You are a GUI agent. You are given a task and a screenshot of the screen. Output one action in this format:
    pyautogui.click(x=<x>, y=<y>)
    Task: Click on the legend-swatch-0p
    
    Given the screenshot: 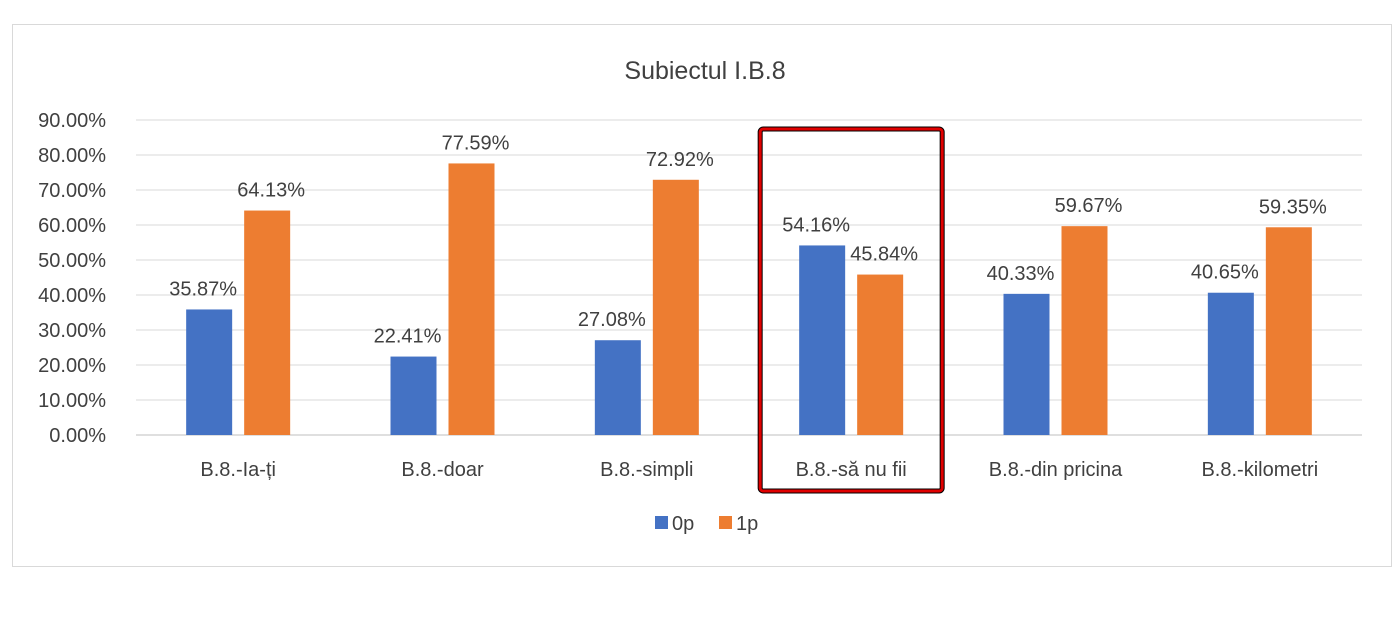 What is the action you would take?
    pyautogui.click(x=661, y=522)
    